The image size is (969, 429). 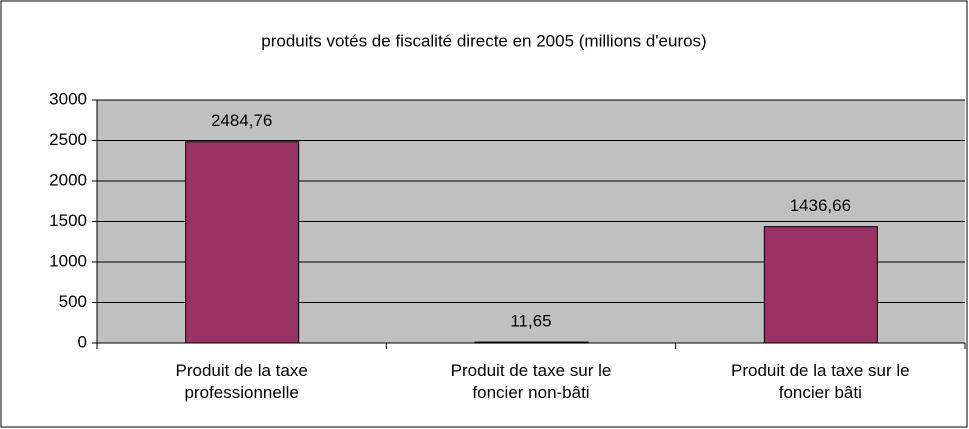 I want to click on x-tick-label-box: Produit de taxe sur le foncier non-bâti, so click(x=531, y=381).